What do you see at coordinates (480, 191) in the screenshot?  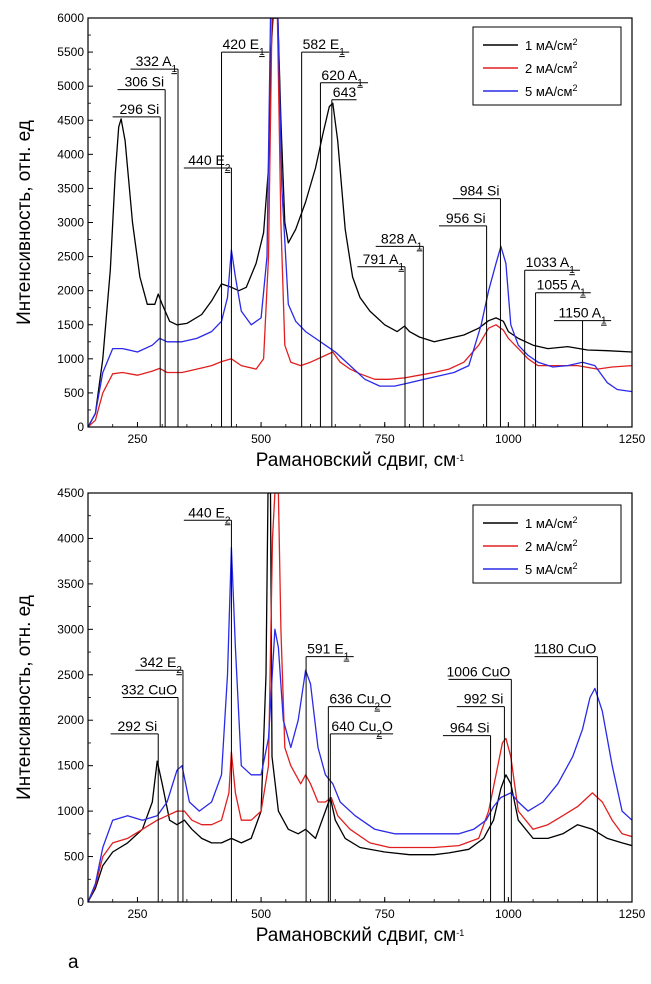 I see `annotation-label-12: 984 Si` at bounding box center [480, 191].